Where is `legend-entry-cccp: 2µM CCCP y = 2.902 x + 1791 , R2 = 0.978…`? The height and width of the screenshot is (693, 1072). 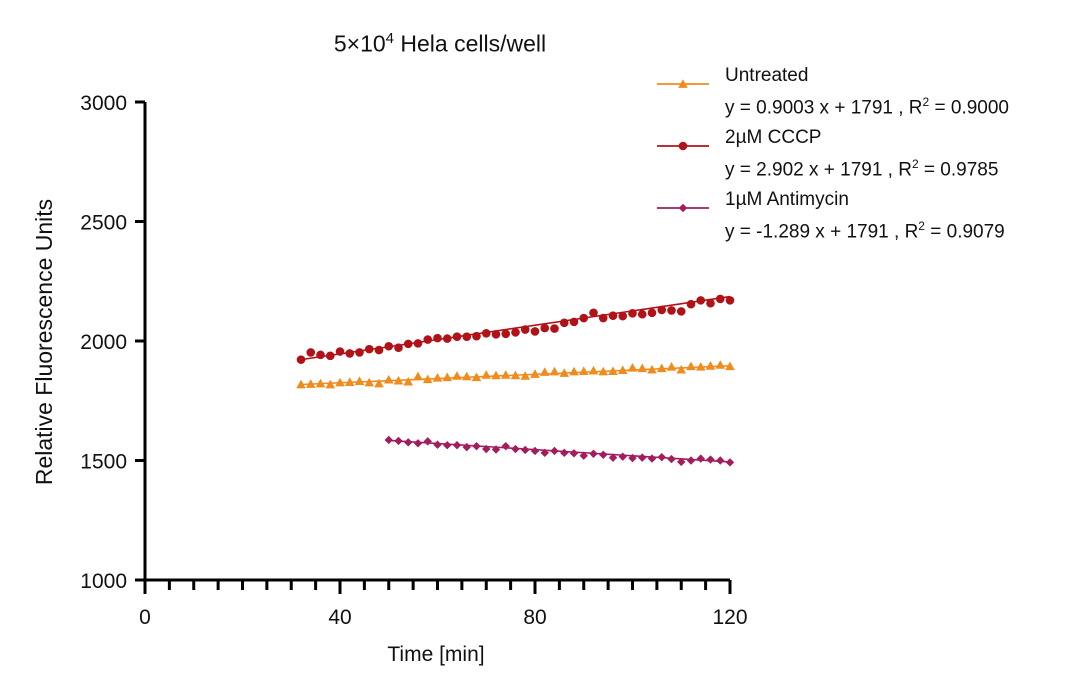 legend-entry-cccp: 2µM CCCP y = 2.902 x + 1791 , R2 = 0.978… is located at coordinates (860, 155).